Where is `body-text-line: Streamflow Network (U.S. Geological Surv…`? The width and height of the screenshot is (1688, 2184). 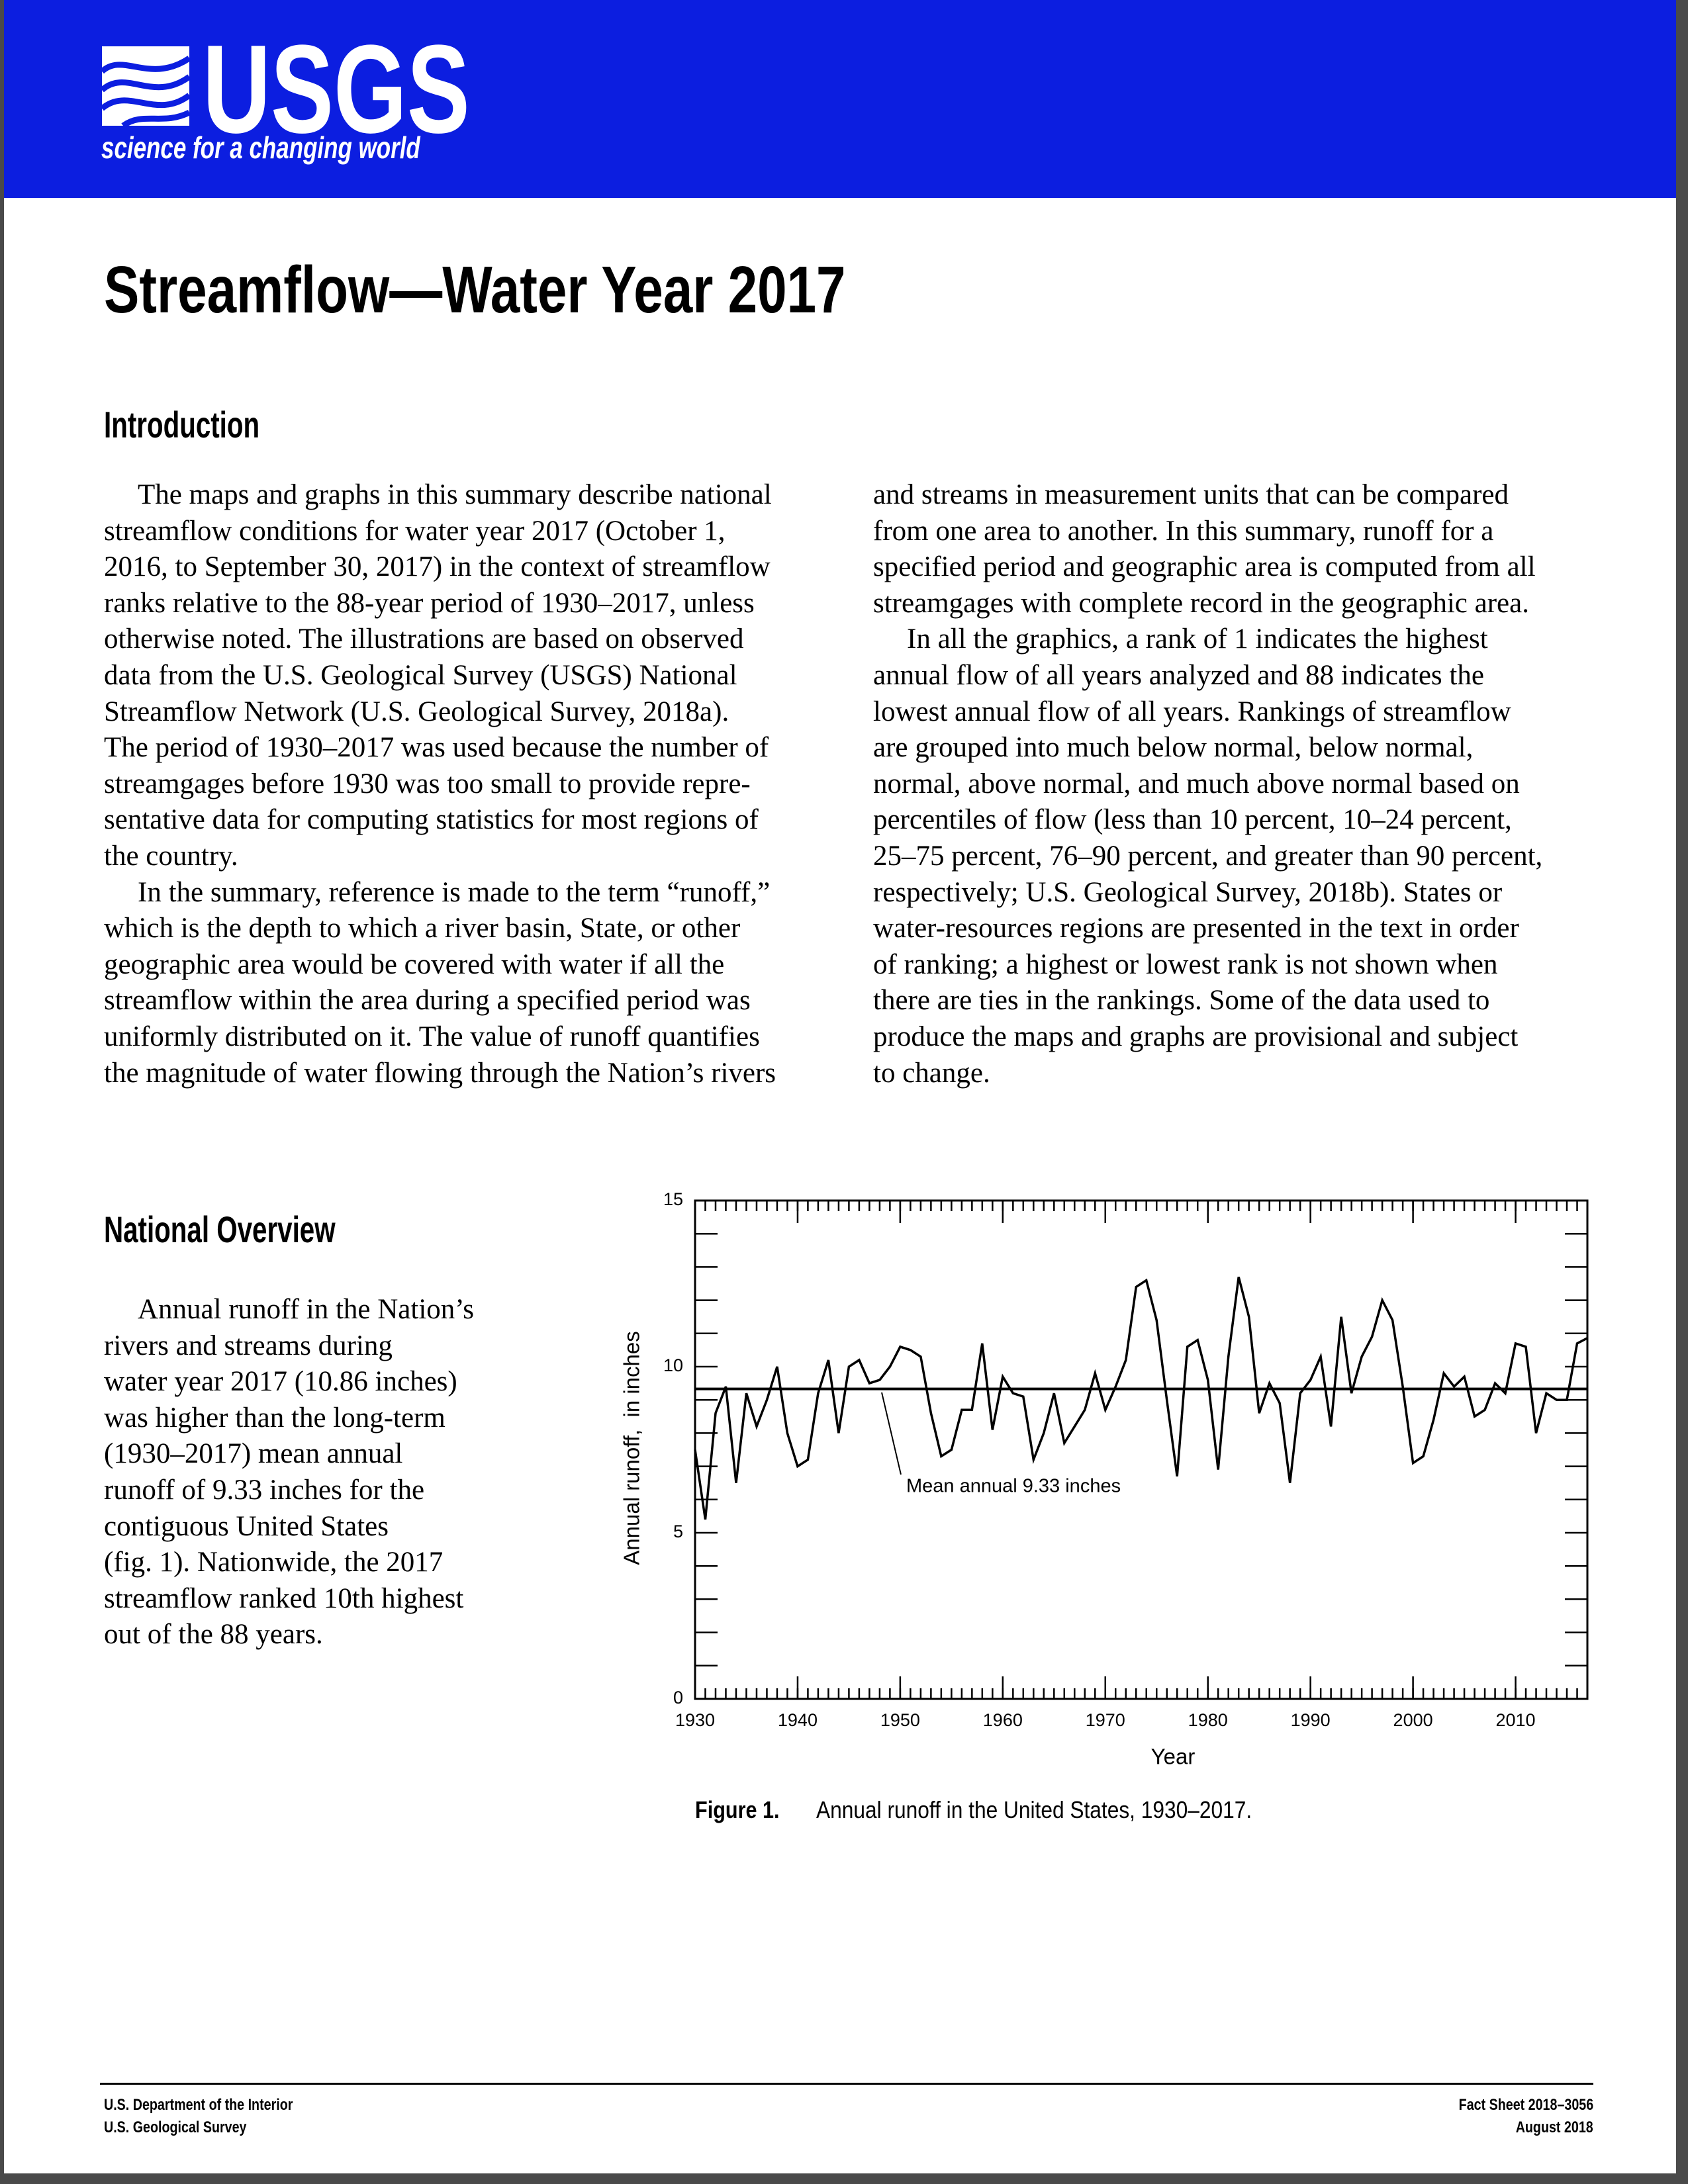 body-text-line: Streamflow Network (U.S. Geological Surv… is located at coordinates (416, 711).